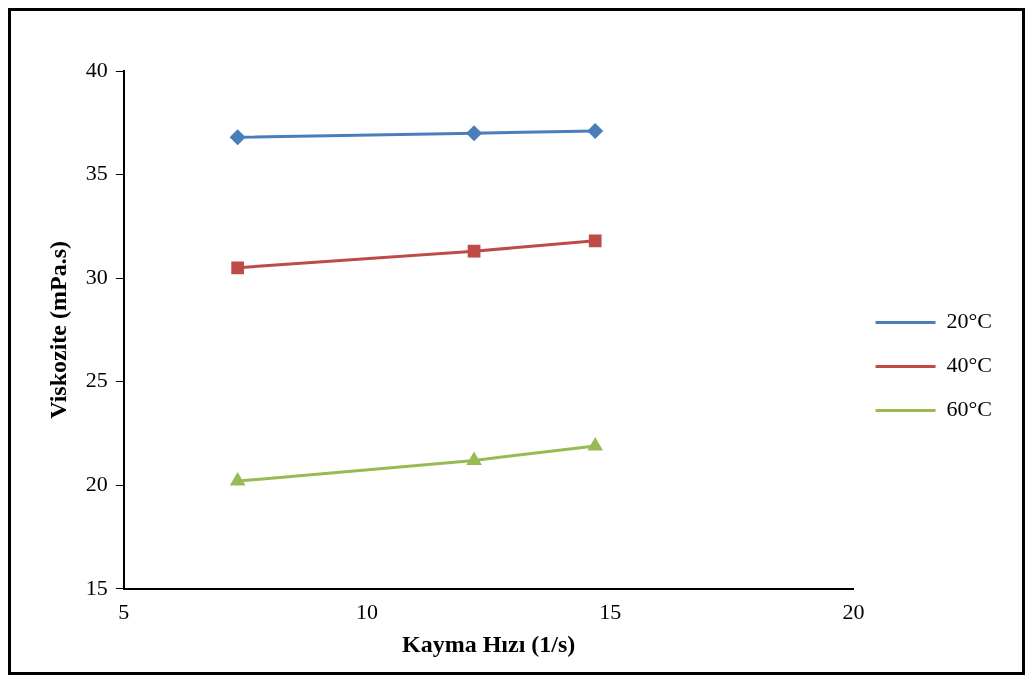 Image resolution: width=1033 pixels, height=683 pixels. I want to click on y-tick-label: 25, so click(96, 380).